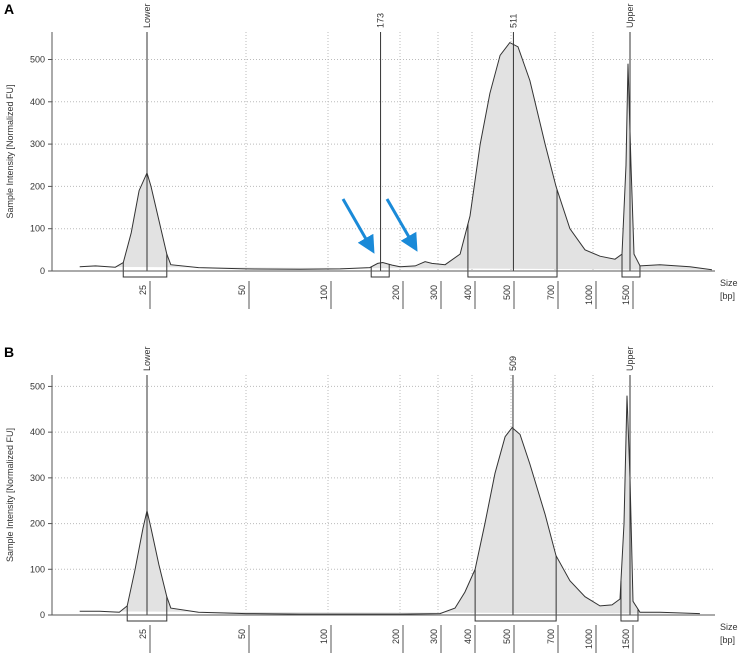 The image size is (741, 657). I want to click on peak-label: 511, so click(513, 21).